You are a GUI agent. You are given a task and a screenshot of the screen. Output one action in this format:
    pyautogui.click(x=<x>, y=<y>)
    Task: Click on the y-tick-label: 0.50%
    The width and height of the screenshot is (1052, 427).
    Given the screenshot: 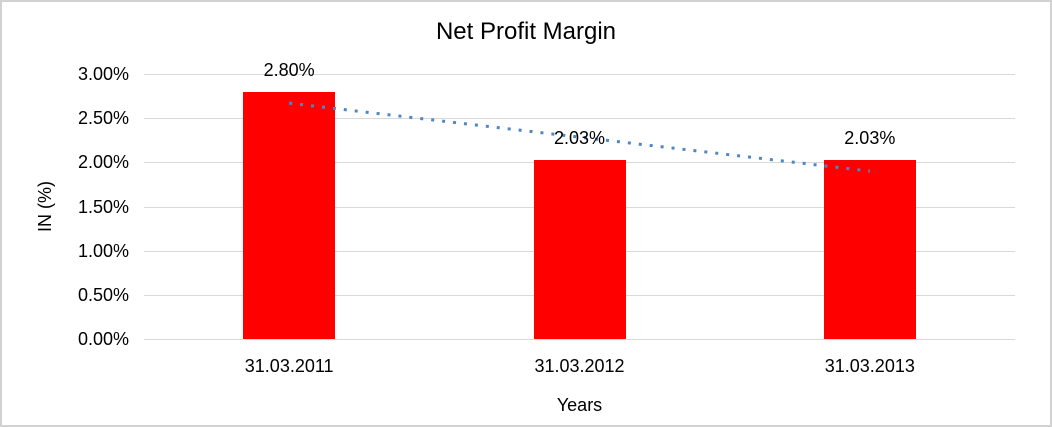 What is the action you would take?
    pyautogui.click(x=103, y=294)
    